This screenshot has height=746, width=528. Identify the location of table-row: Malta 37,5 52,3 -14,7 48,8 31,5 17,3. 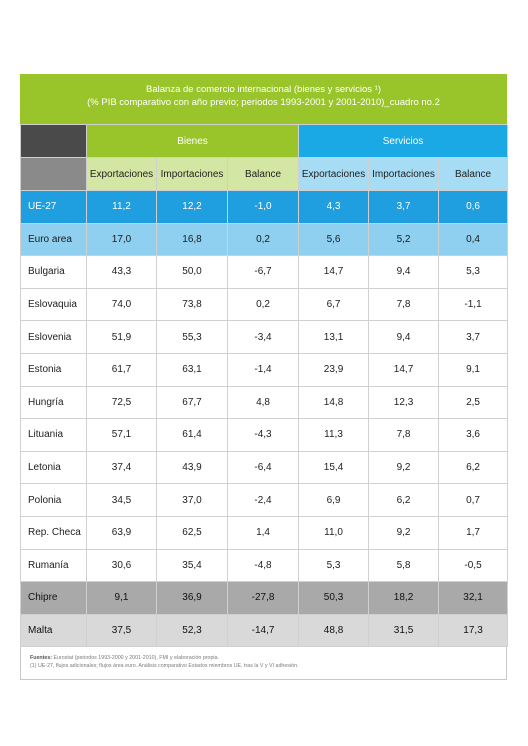
(264, 630).